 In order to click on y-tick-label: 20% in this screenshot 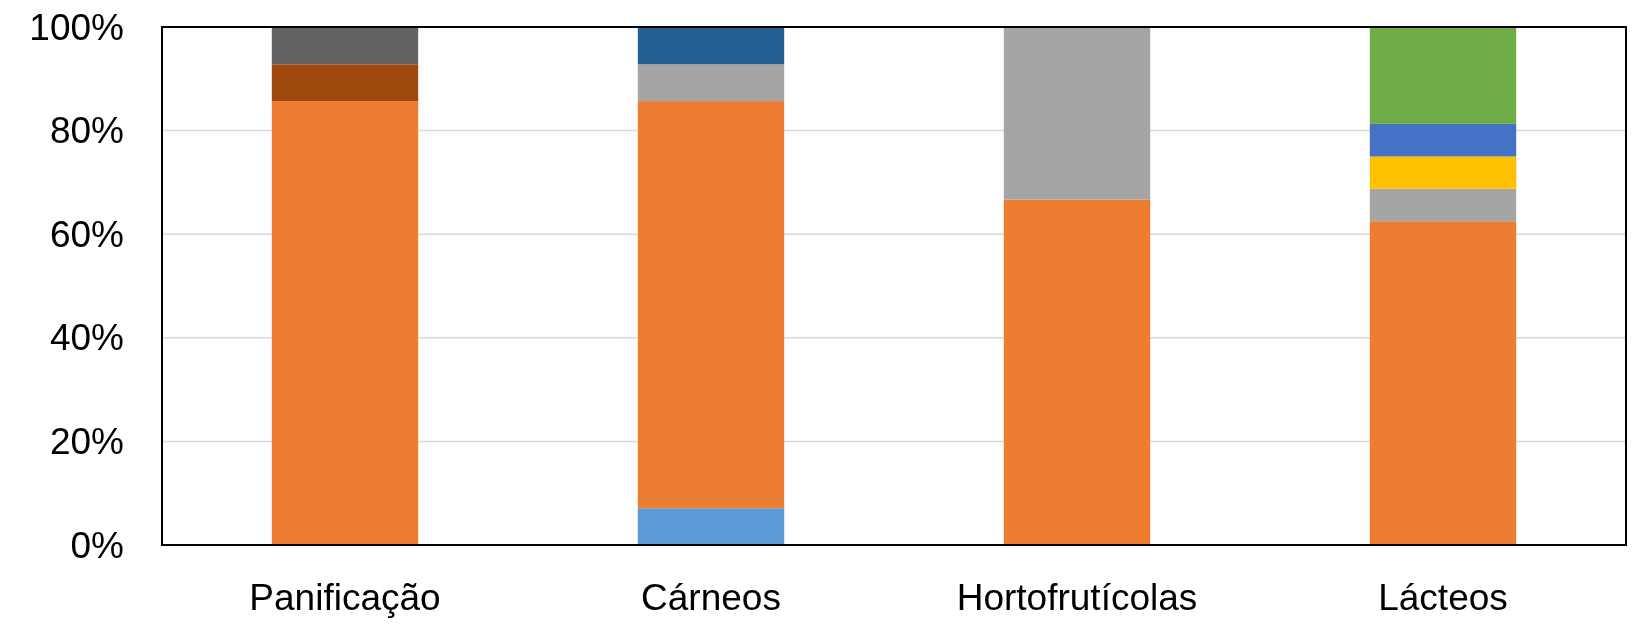, I will do `click(86, 441)`.